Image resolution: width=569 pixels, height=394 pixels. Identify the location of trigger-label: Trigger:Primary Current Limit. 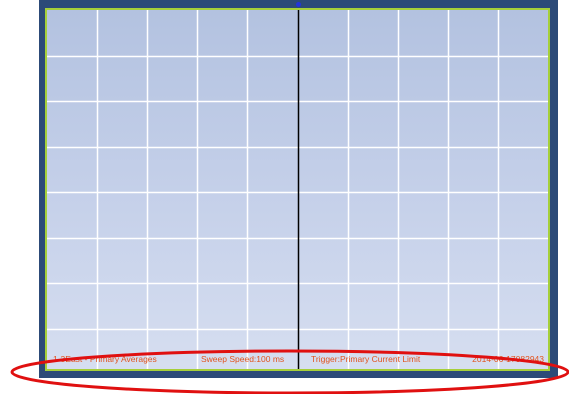
(366, 359).